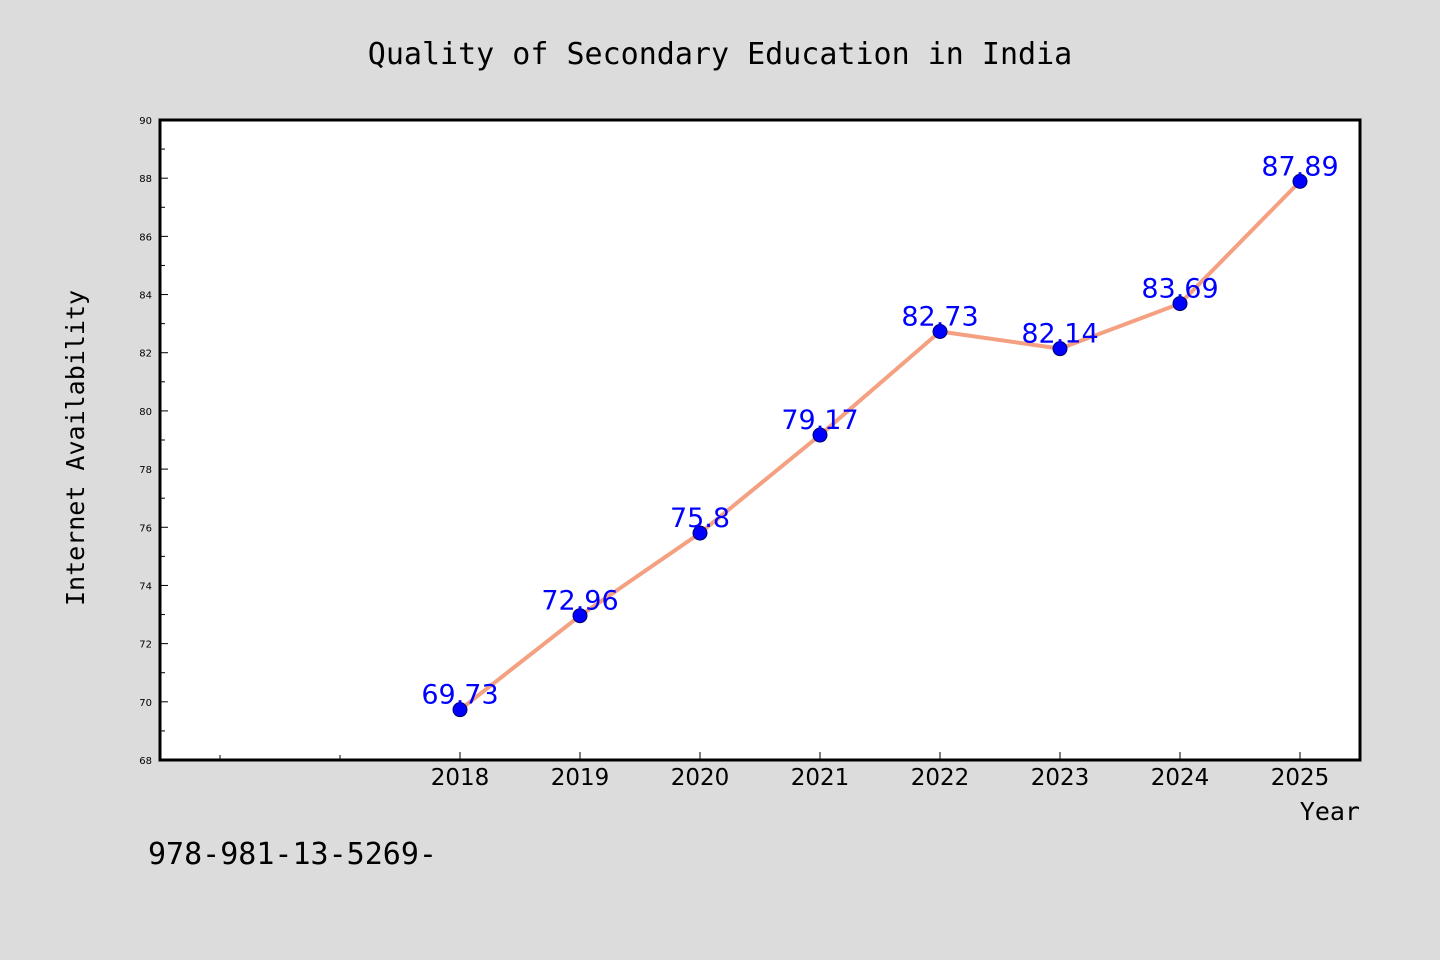 This screenshot has width=1440, height=960. I want to click on footnote-text: 978-981-13-5269-, so click(292, 854).